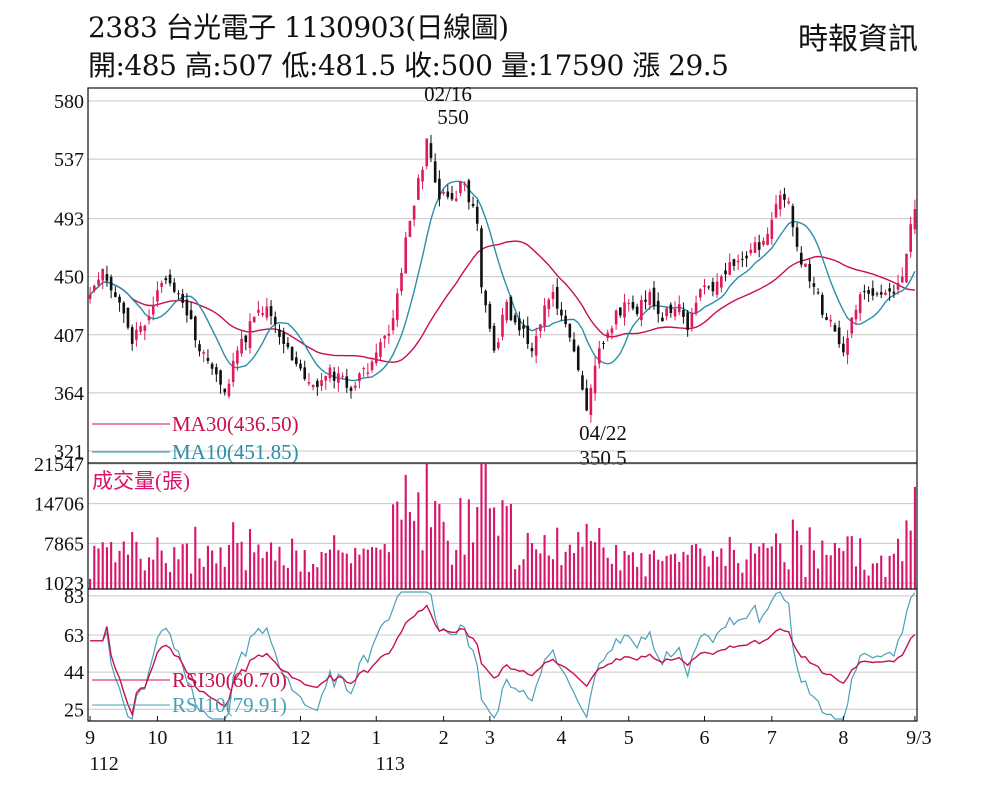 The width and height of the screenshot is (1000, 800). I want to click on x-year-label: 112, so click(103, 764).